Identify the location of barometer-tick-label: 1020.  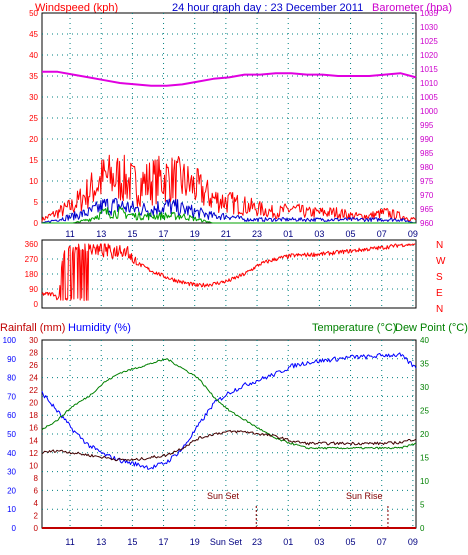
(429, 55).